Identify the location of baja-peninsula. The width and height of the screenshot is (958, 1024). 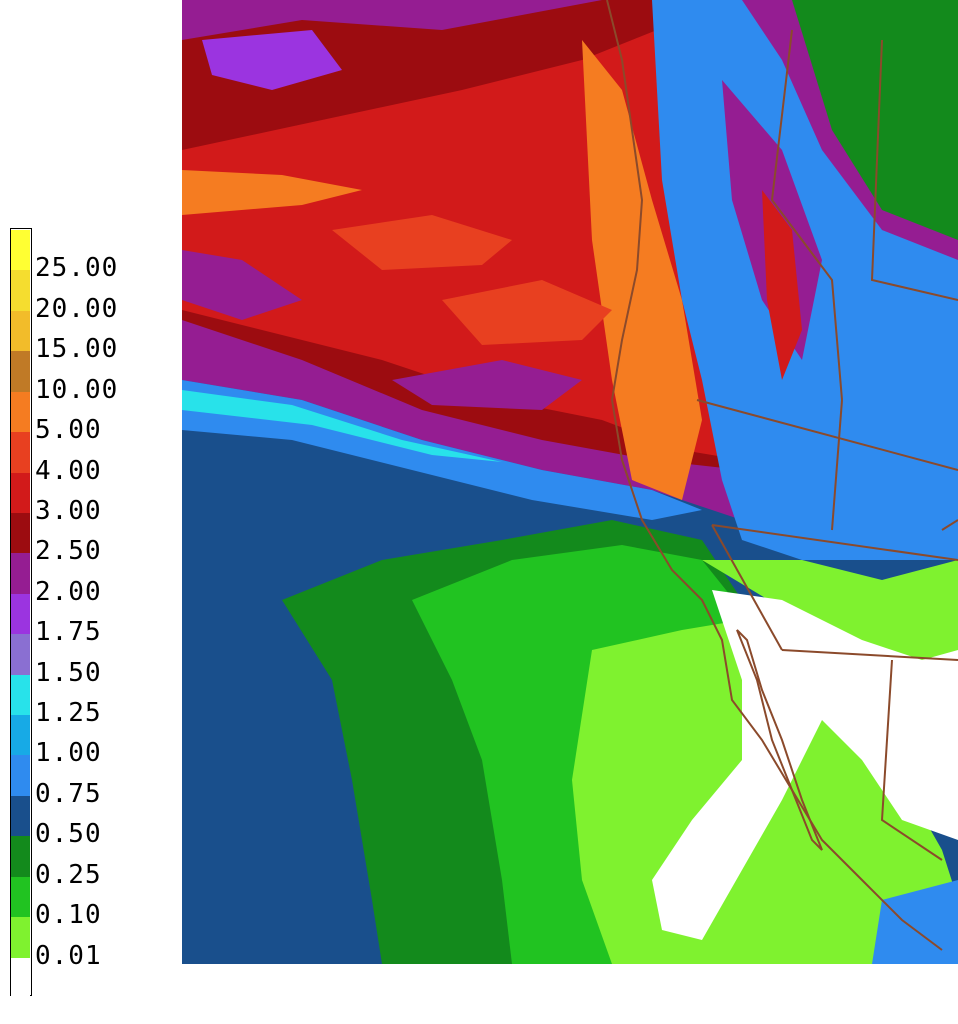
(779, 740).